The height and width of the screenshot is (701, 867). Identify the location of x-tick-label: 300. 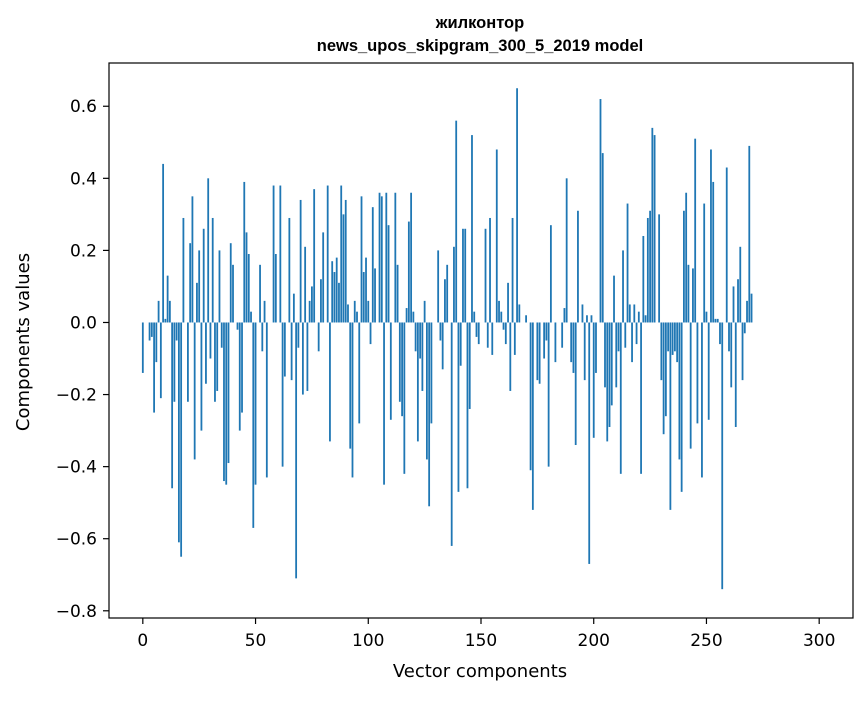
(819, 641).